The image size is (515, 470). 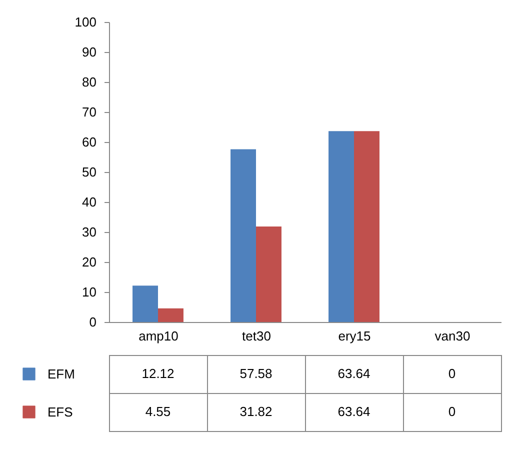 What do you see at coordinates (256, 373) in the screenshot?
I see `data-label: 57.58` at bounding box center [256, 373].